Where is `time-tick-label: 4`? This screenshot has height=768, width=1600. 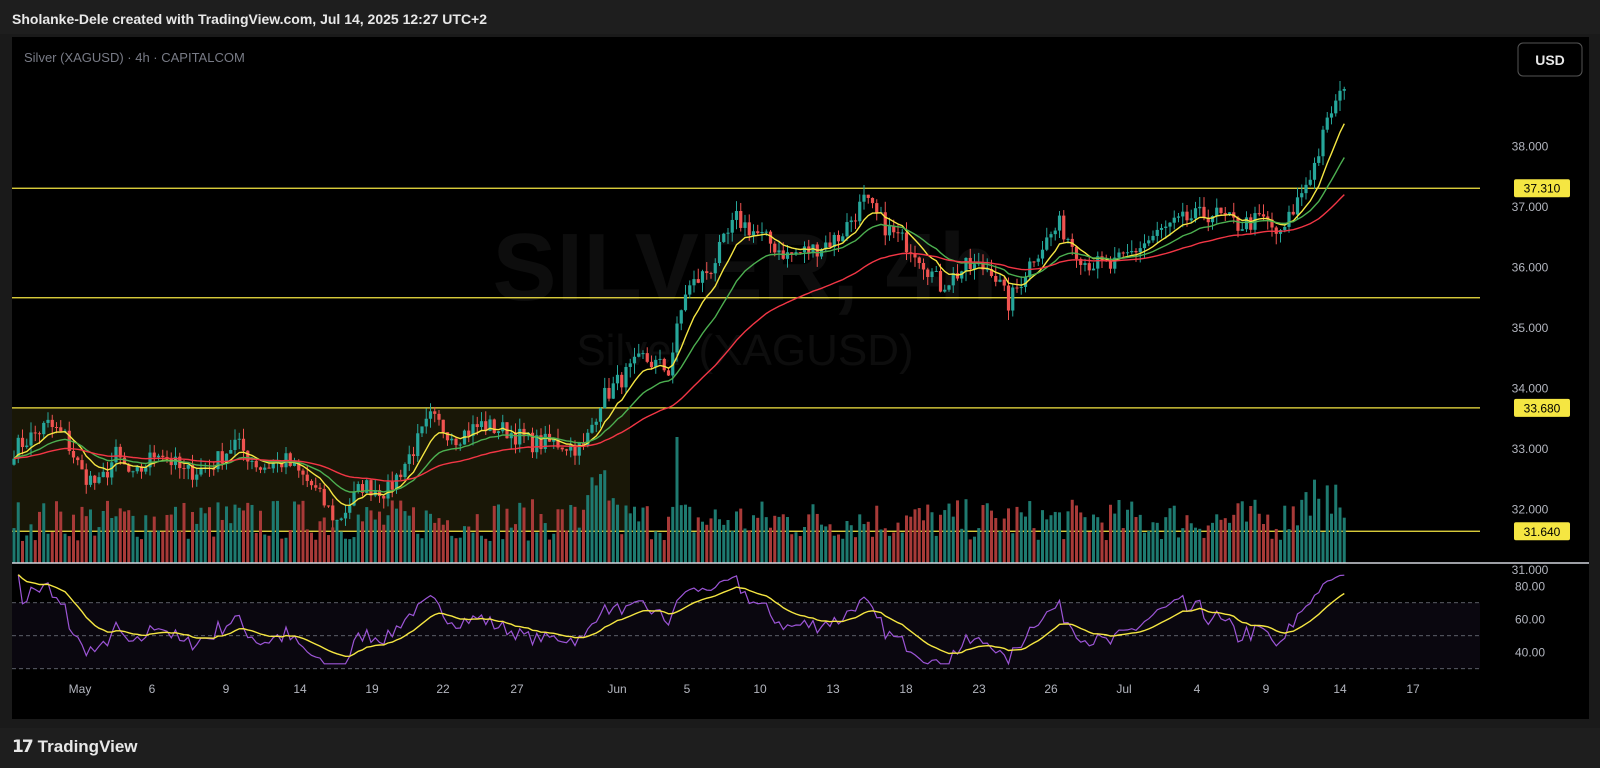 time-tick-label: 4 is located at coordinates (1197, 689).